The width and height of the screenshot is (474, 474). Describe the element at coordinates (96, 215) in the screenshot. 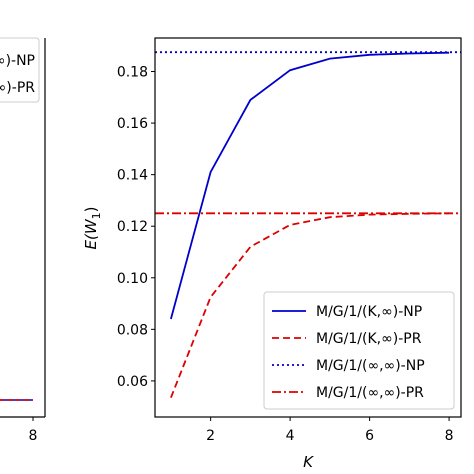

I see `y-axis-label-subscript: 1` at that location.